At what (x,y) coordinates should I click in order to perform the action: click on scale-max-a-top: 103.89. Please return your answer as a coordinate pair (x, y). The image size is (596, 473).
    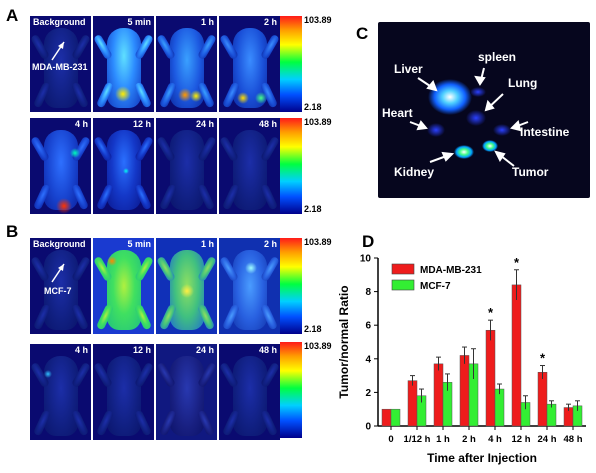
    Looking at the image, I should click on (318, 20).